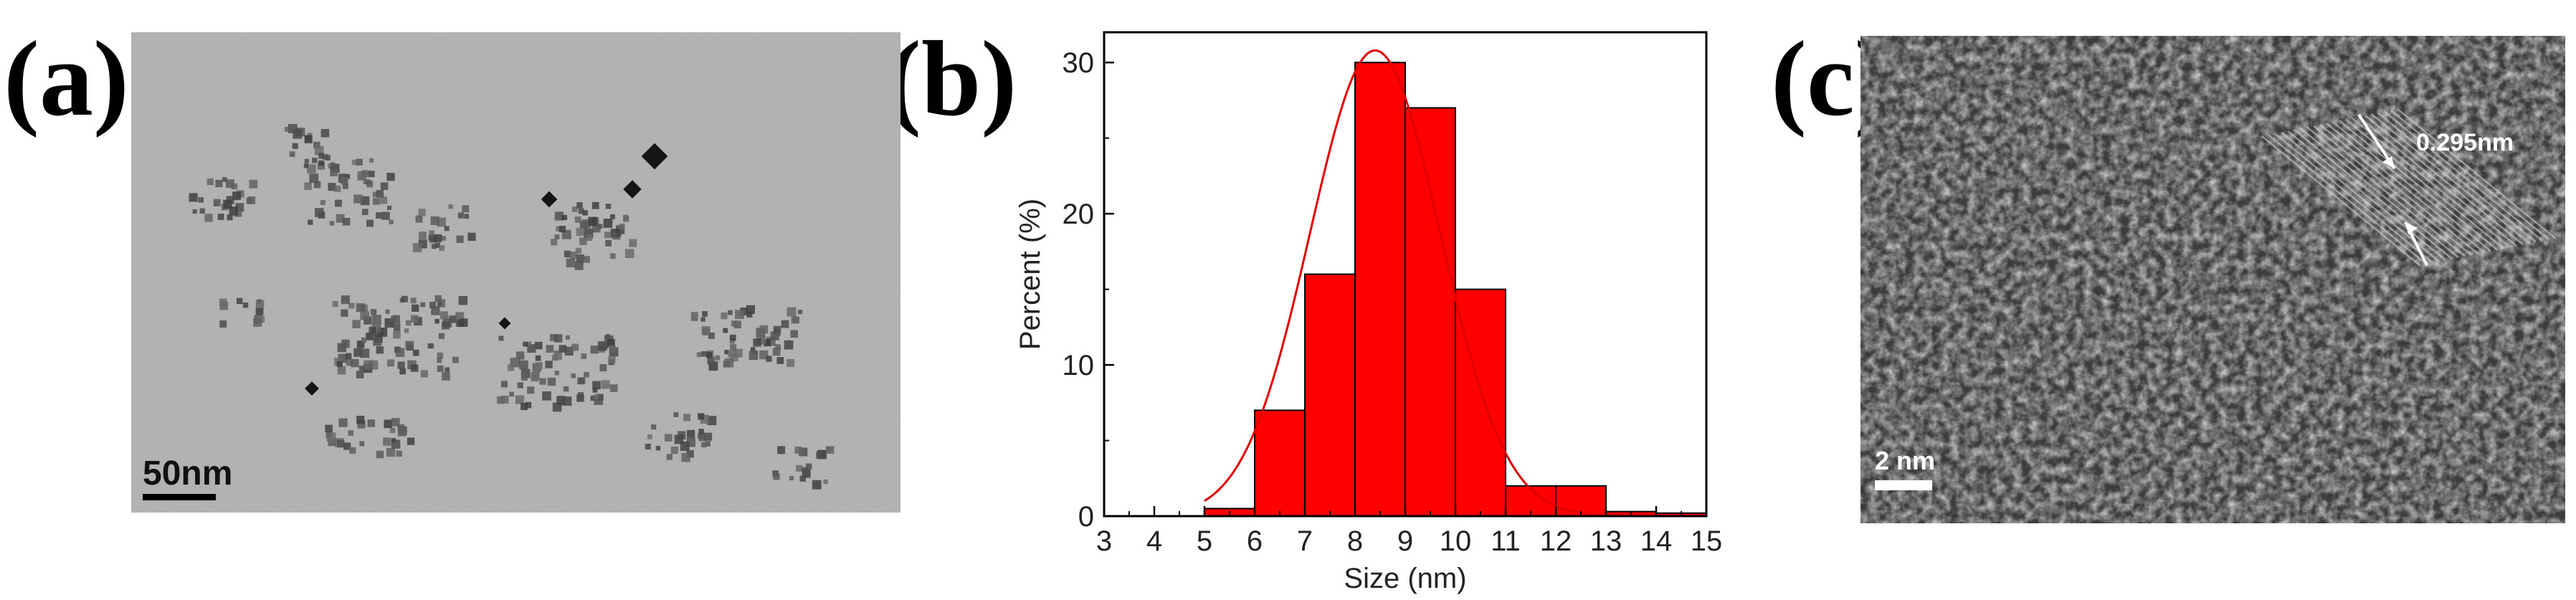 The width and height of the screenshot is (2576, 600). What do you see at coordinates (179, 497) in the screenshot?
I see `scale-bar-a` at bounding box center [179, 497].